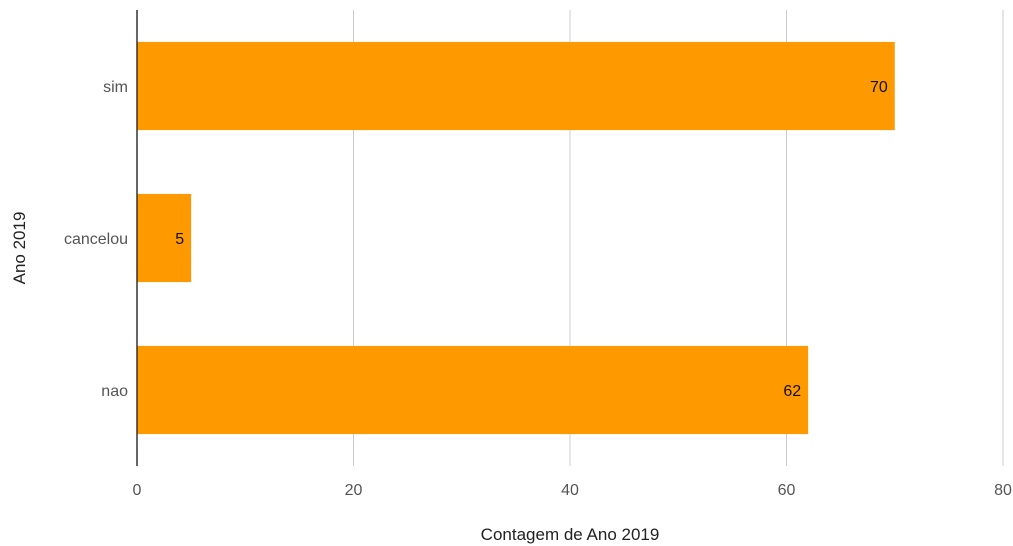 This screenshot has width=1013, height=546. What do you see at coordinates (787, 490) in the screenshot?
I see `x-tick-label: 60` at bounding box center [787, 490].